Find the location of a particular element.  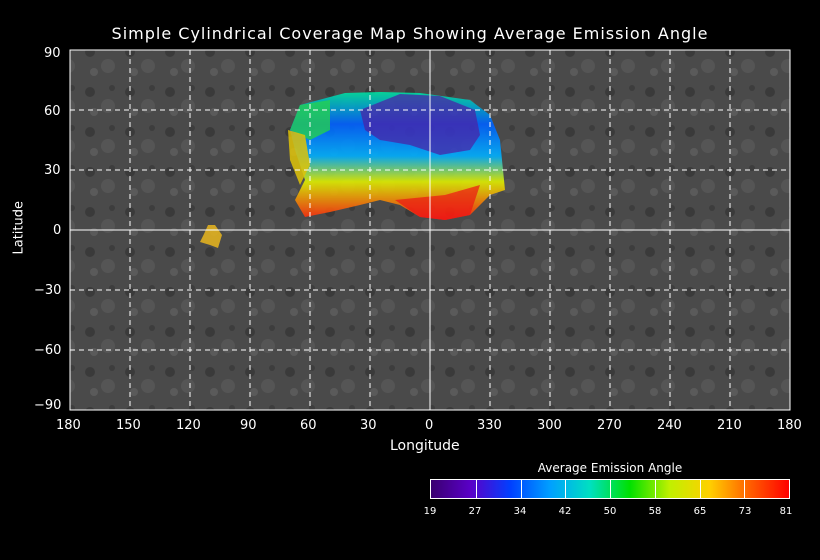

x-tick: 150 is located at coordinates (128, 425).